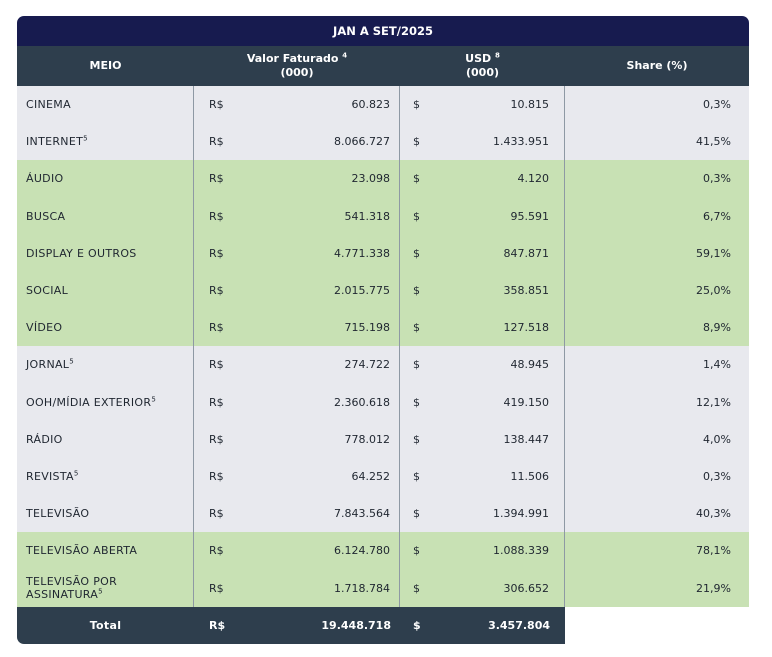 The height and width of the screenshot is (657, 772). I want to click on cell-meio: VÍDEO, so click(105, 328).